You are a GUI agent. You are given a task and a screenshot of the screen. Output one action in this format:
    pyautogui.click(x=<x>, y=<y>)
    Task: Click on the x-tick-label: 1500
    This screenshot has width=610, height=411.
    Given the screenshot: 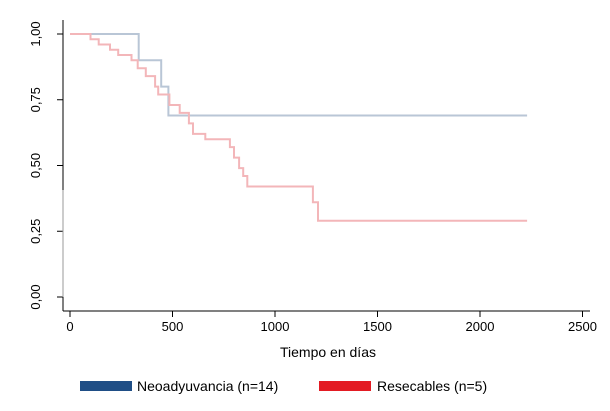 What is the action you would take?
    pyautogui.click(x=377, y=326)
    